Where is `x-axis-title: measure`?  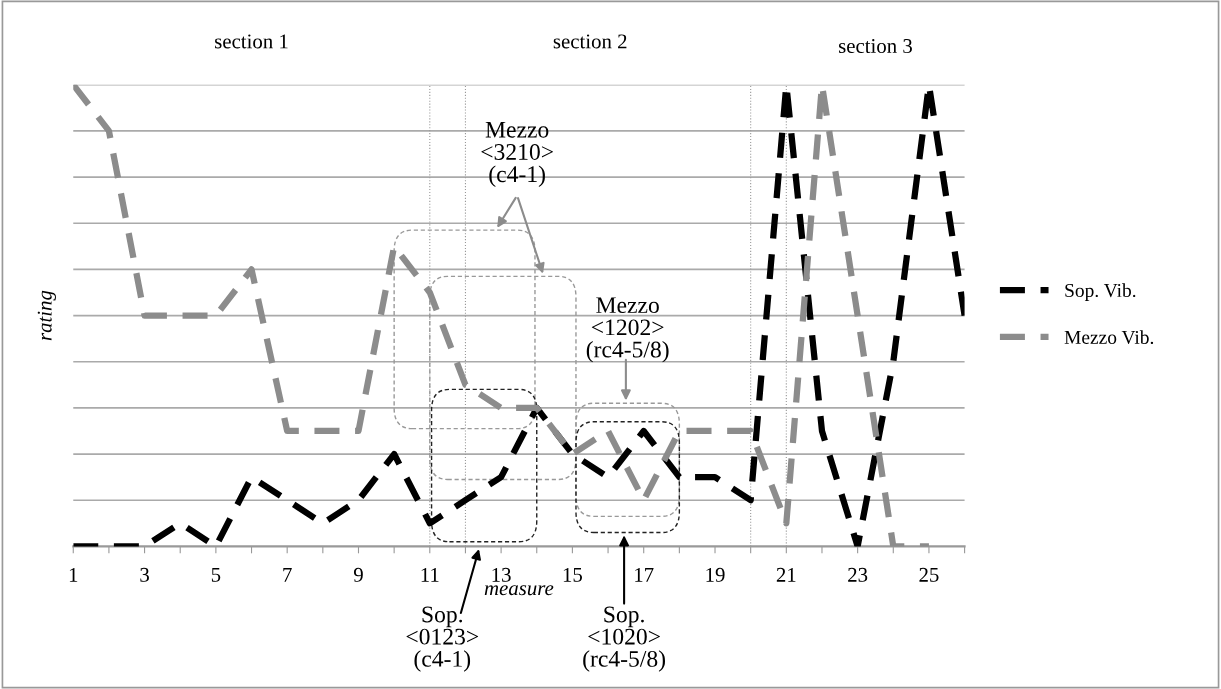
x-axis-title: measure is located at coordinates (519, 590).